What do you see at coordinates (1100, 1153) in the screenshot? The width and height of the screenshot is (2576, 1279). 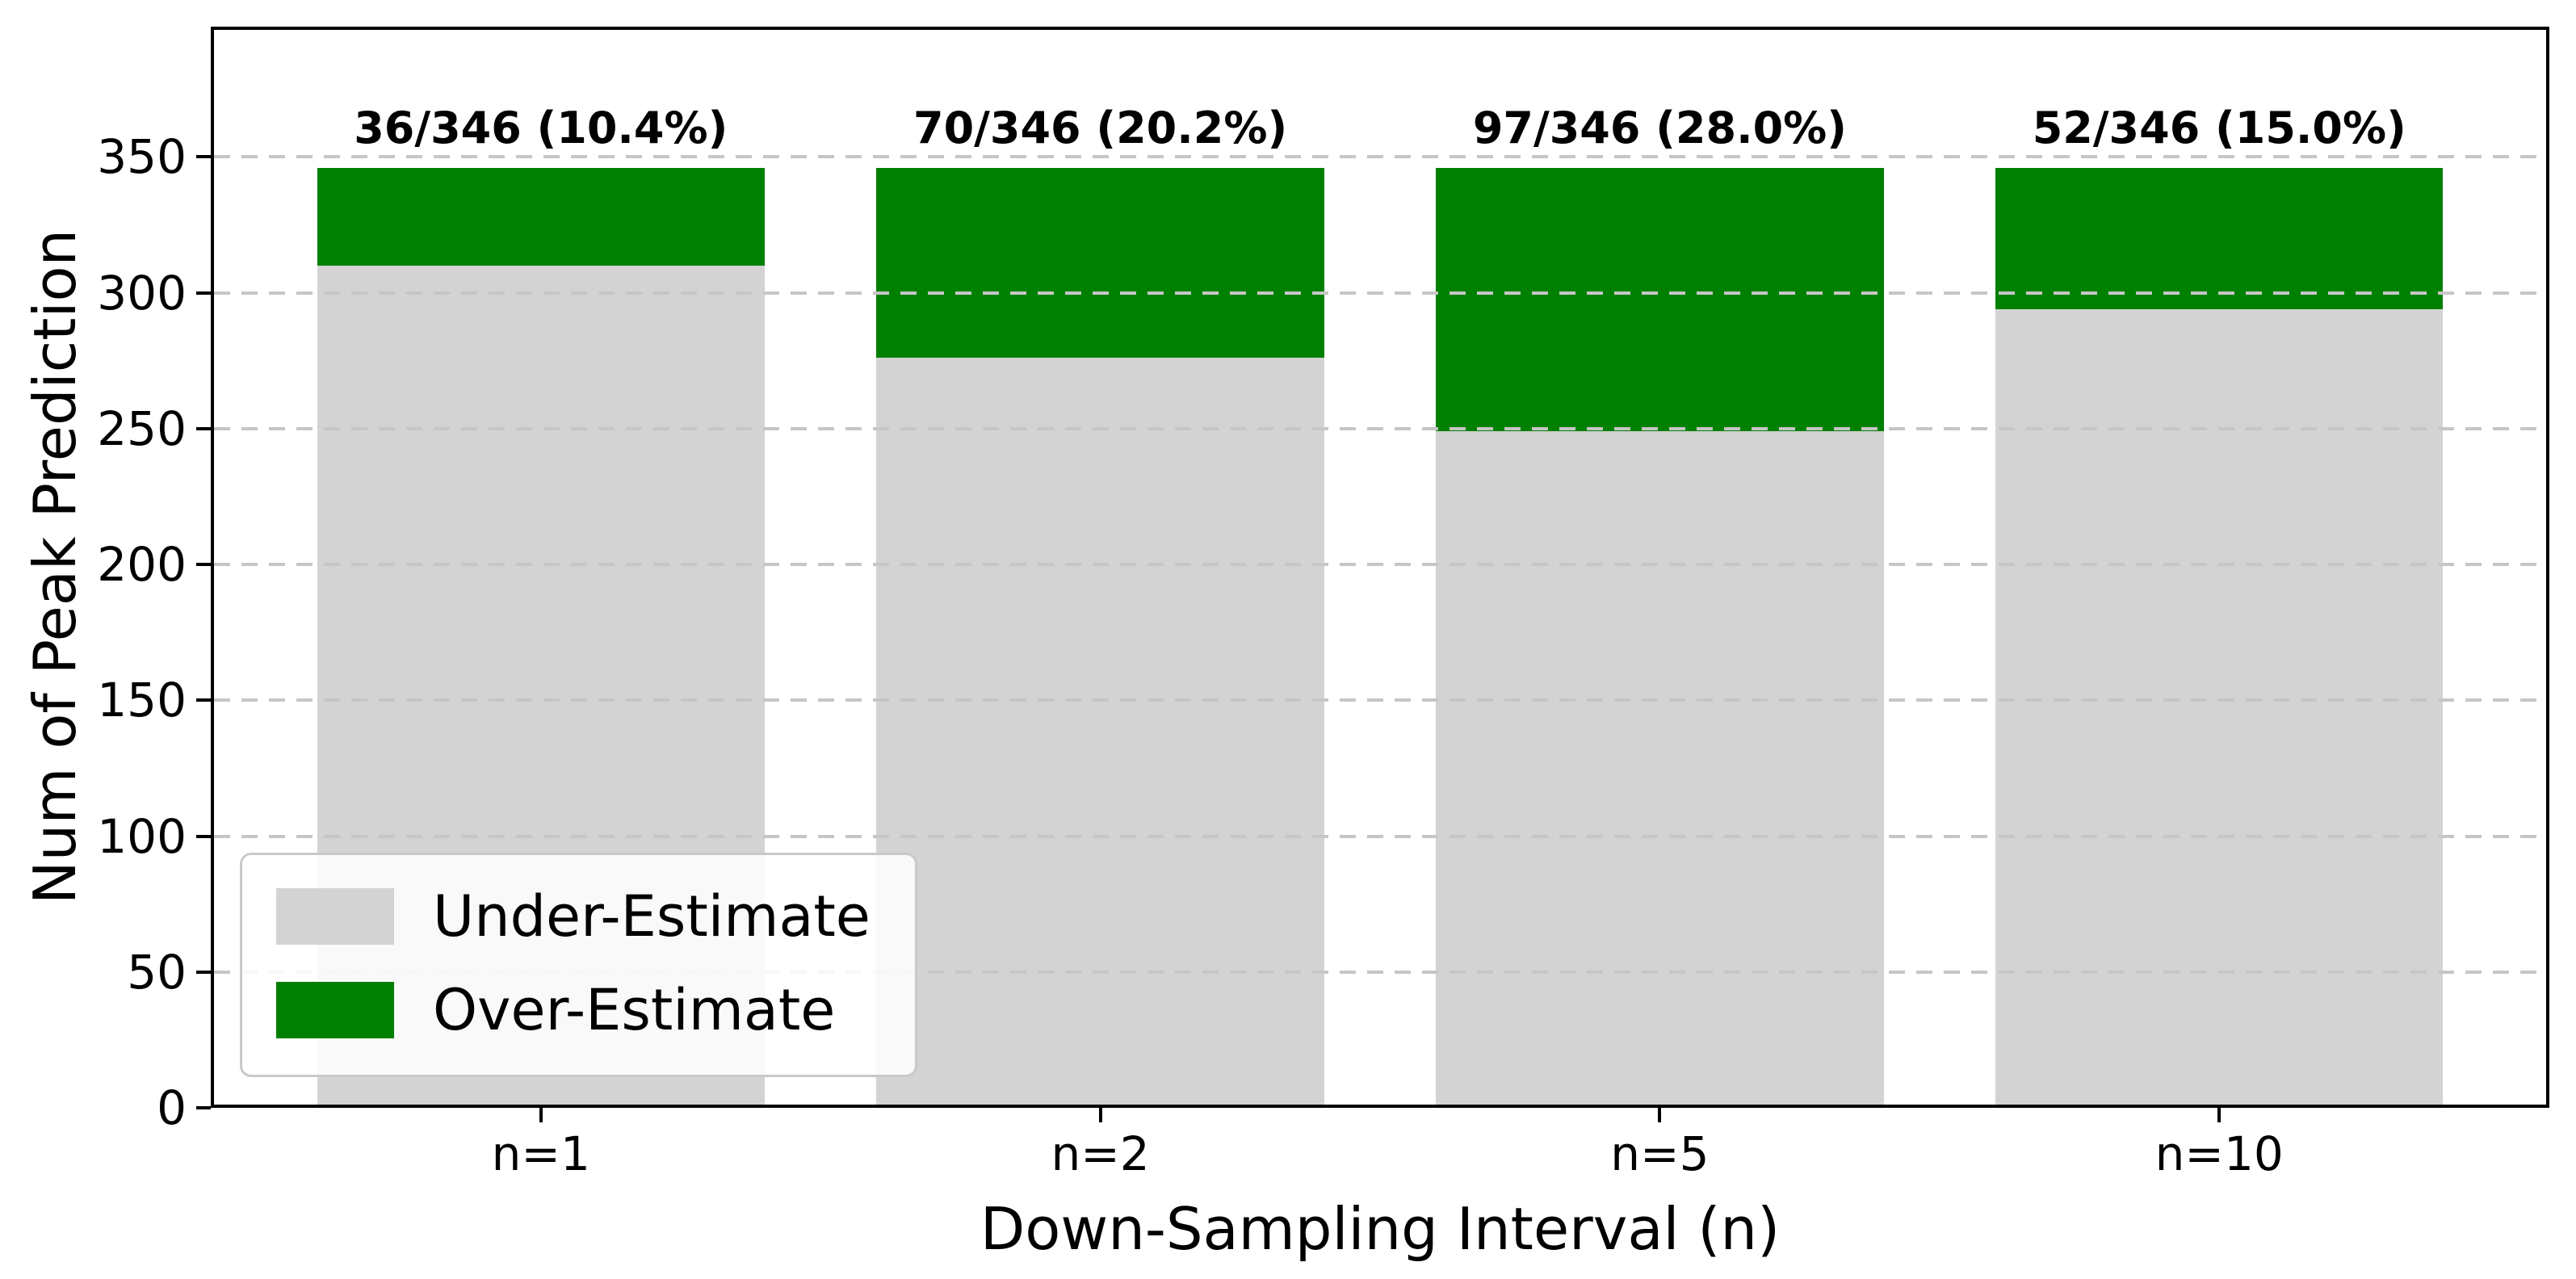 I see `x-tick-label-n=2: n=2` at bounding box center [1100, 1153].